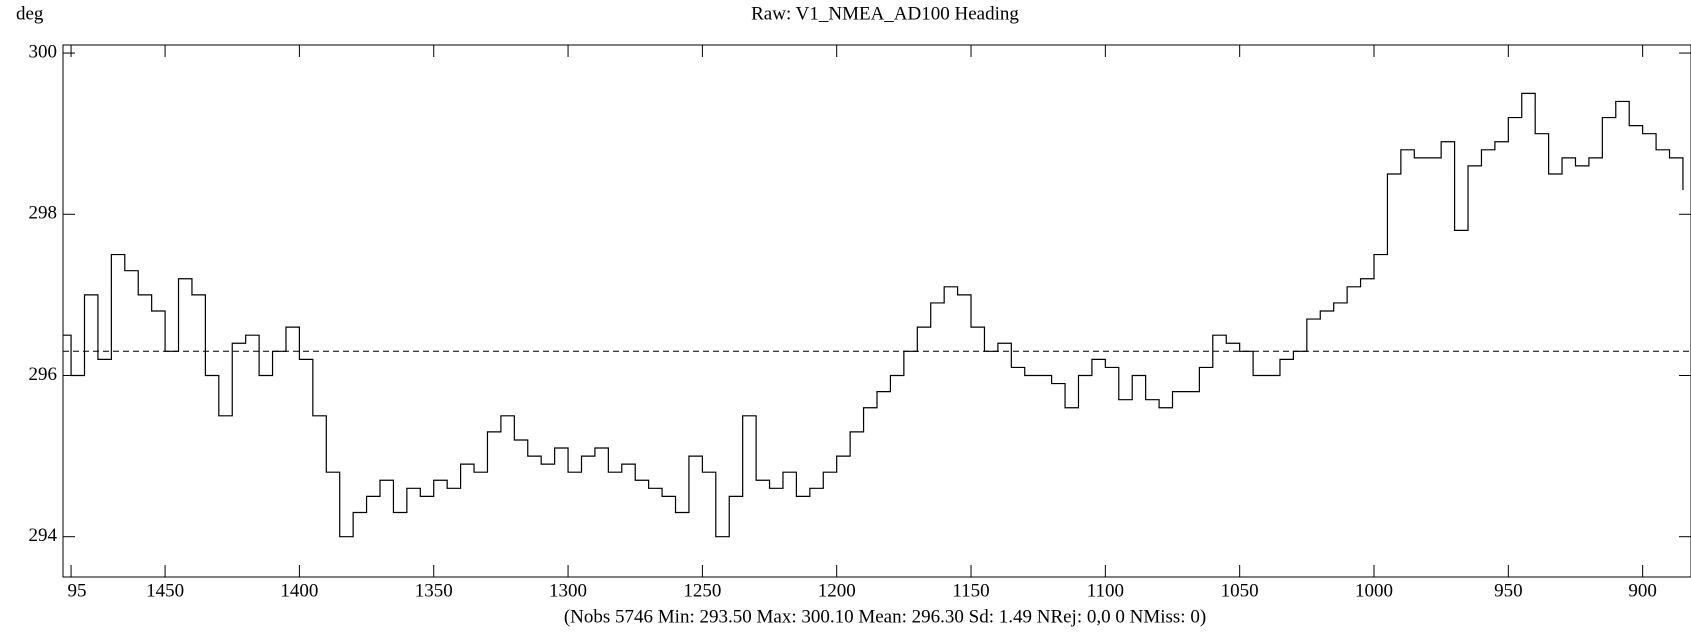  What do you see at coordinates (1642, 590) in the screenshot?
I see `x-tick-label: 900` at bounding box center [1642, 590].